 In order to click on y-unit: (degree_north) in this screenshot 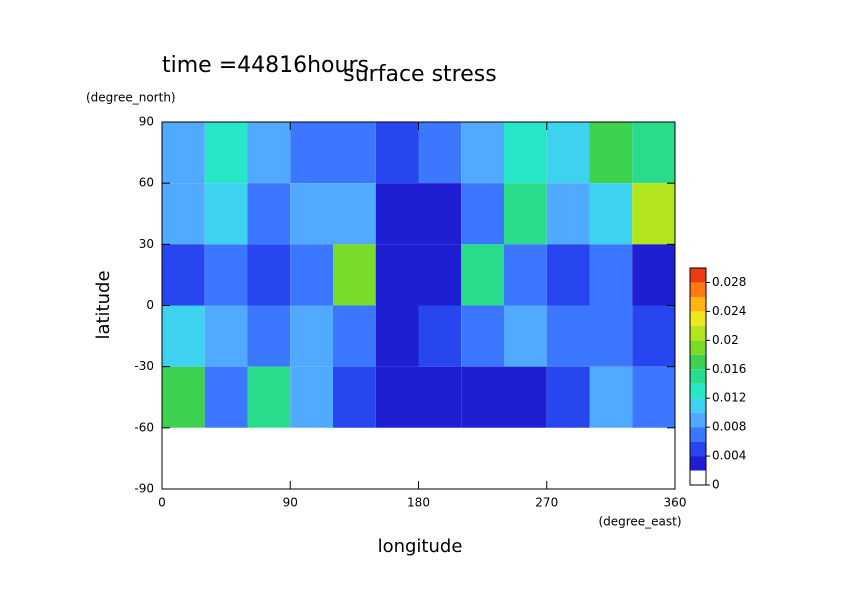, I will do `click(131, 98)`.